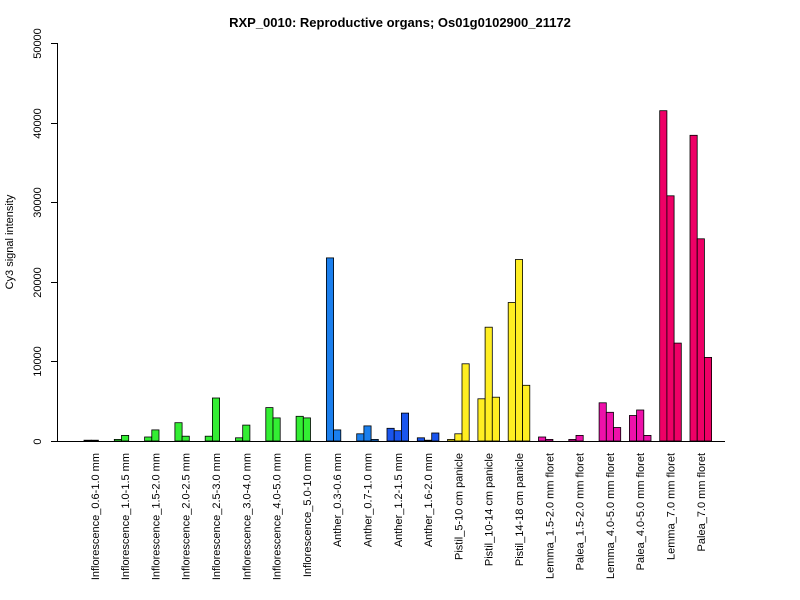 This screenshot has height=600, width=800. What do you see at coordinates (611, 516) in the screenshot?
I see `x-tick-label: Lemma_4.0-5.0 mm floret` at bounding box center [611, 516].